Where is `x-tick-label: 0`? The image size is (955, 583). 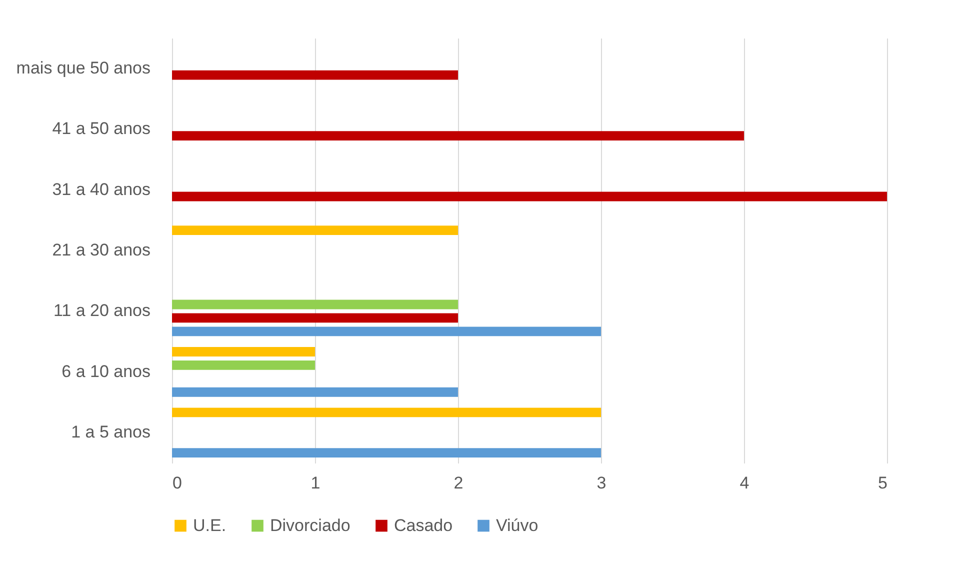
x-tick-label: 0 is located at coordinates (177, 483).